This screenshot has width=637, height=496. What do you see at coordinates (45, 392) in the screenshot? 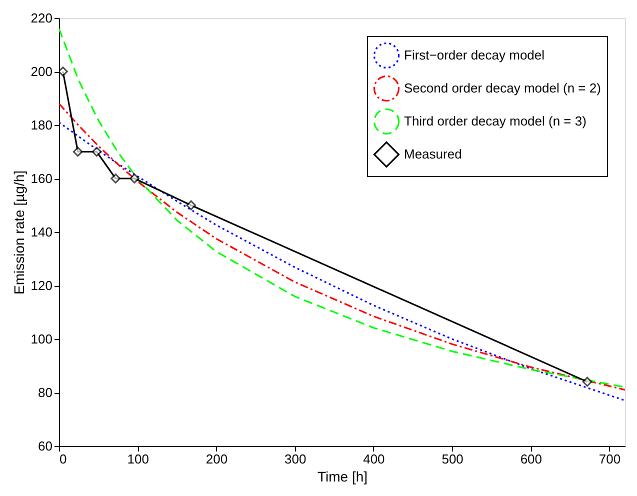
I see `y-tick-label: 80` at bounding box center [45, 392].